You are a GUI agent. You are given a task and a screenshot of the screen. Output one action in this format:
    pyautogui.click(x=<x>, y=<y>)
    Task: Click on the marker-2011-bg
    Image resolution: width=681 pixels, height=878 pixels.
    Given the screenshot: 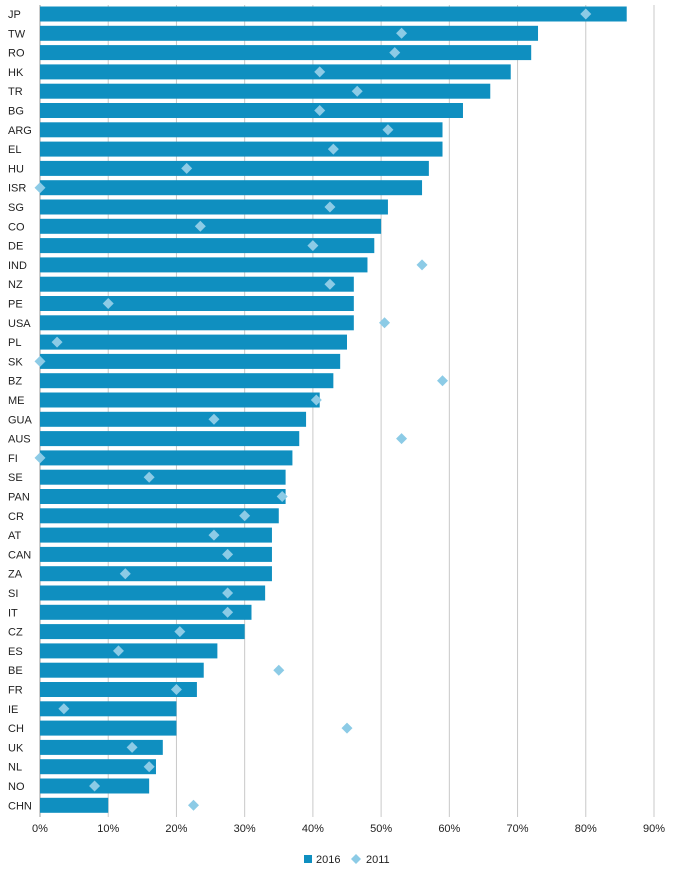 What is the action you would take?
    pyautogui.click(x=320, y=110)
    